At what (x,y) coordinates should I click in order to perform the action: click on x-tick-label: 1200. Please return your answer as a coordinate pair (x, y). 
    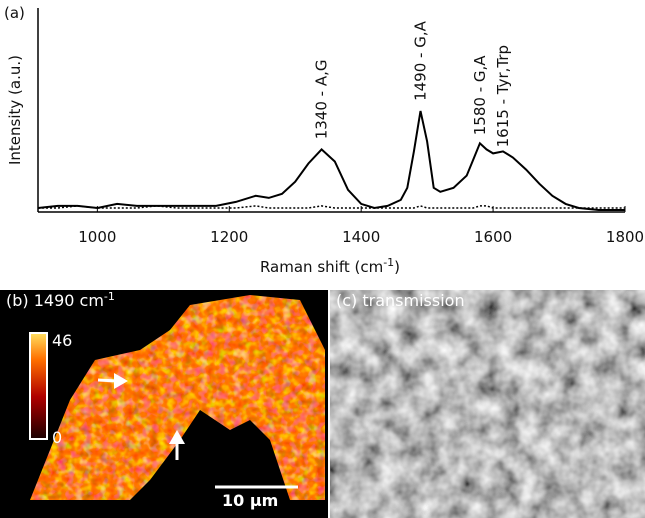
    Looking at the image, I should click on (229, 237).